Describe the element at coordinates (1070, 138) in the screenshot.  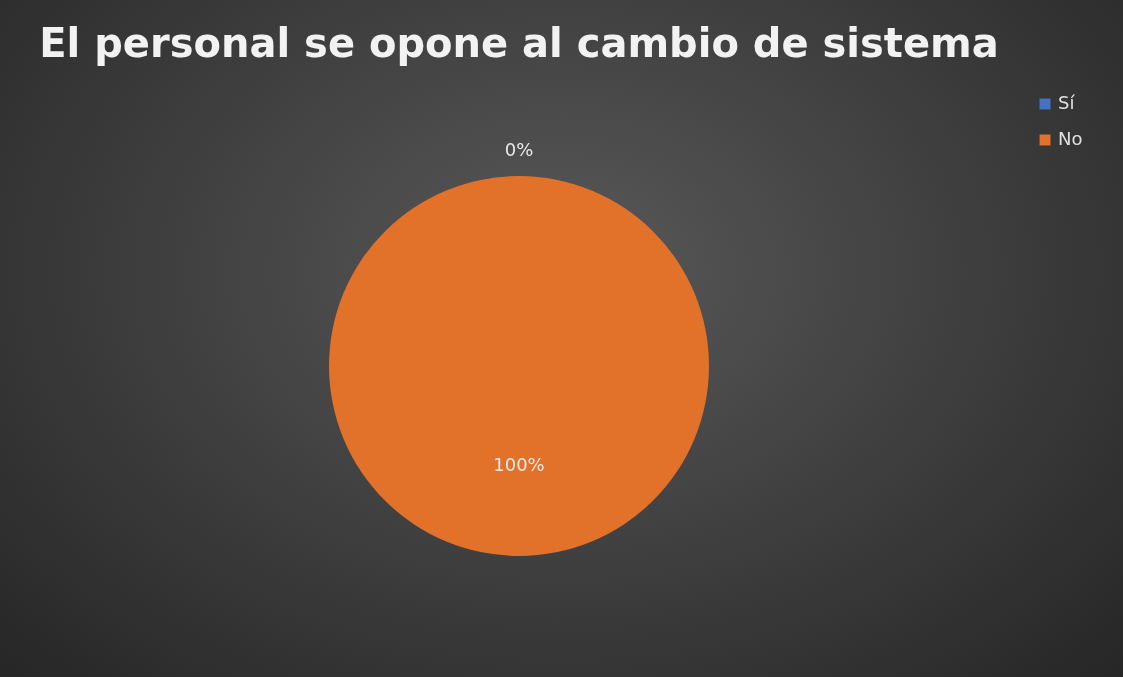
I see `legend-label: No` at that location.